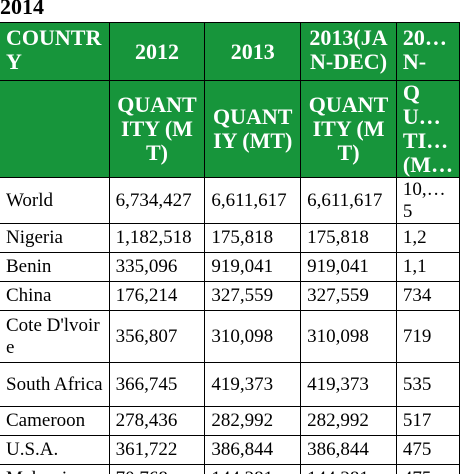  I want to click on header-cell-quantity-2012: QUANTITY (MT), so click(157, 129).